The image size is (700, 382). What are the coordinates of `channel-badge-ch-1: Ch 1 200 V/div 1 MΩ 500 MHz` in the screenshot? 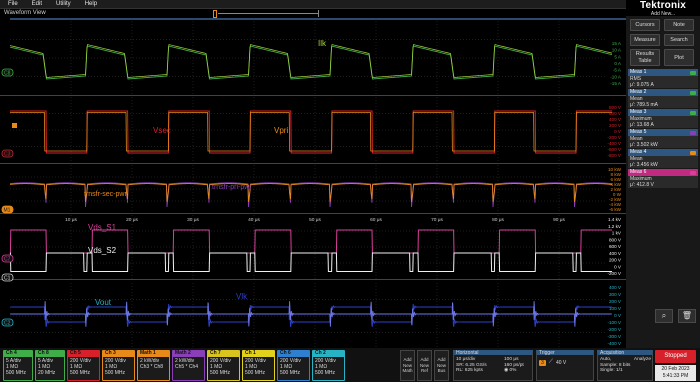 It's located at (258, 365).